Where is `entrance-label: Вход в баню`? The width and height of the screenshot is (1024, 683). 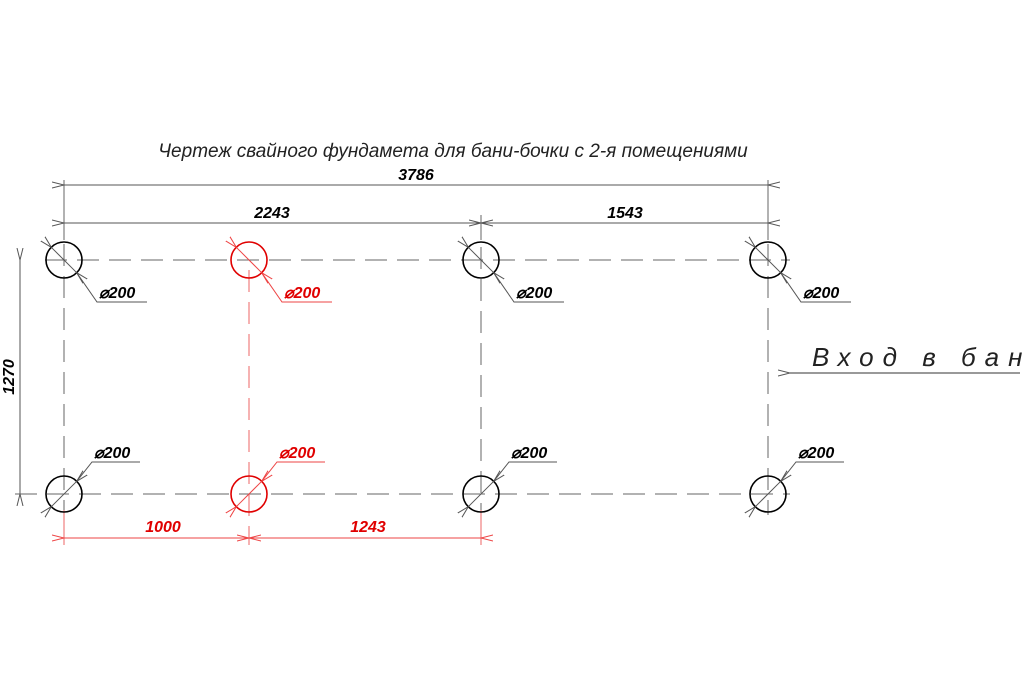
entrance-label: Вход в баню is located at coordinates (918, 357).